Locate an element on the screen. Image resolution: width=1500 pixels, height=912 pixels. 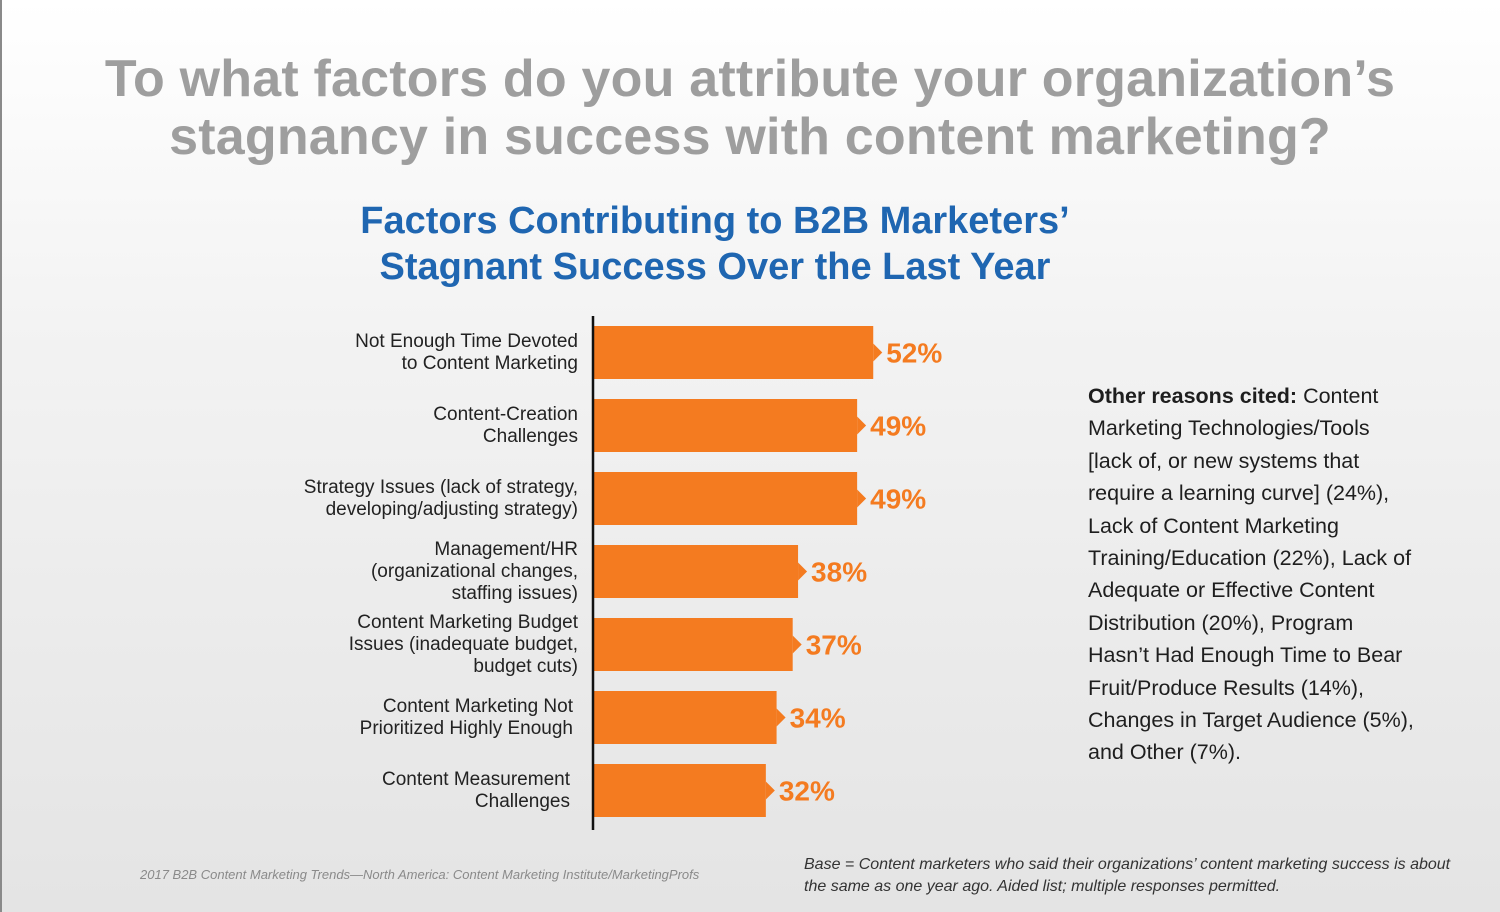
category-label-2: Content-Creation Challenges is located at coordinates (505, 426).